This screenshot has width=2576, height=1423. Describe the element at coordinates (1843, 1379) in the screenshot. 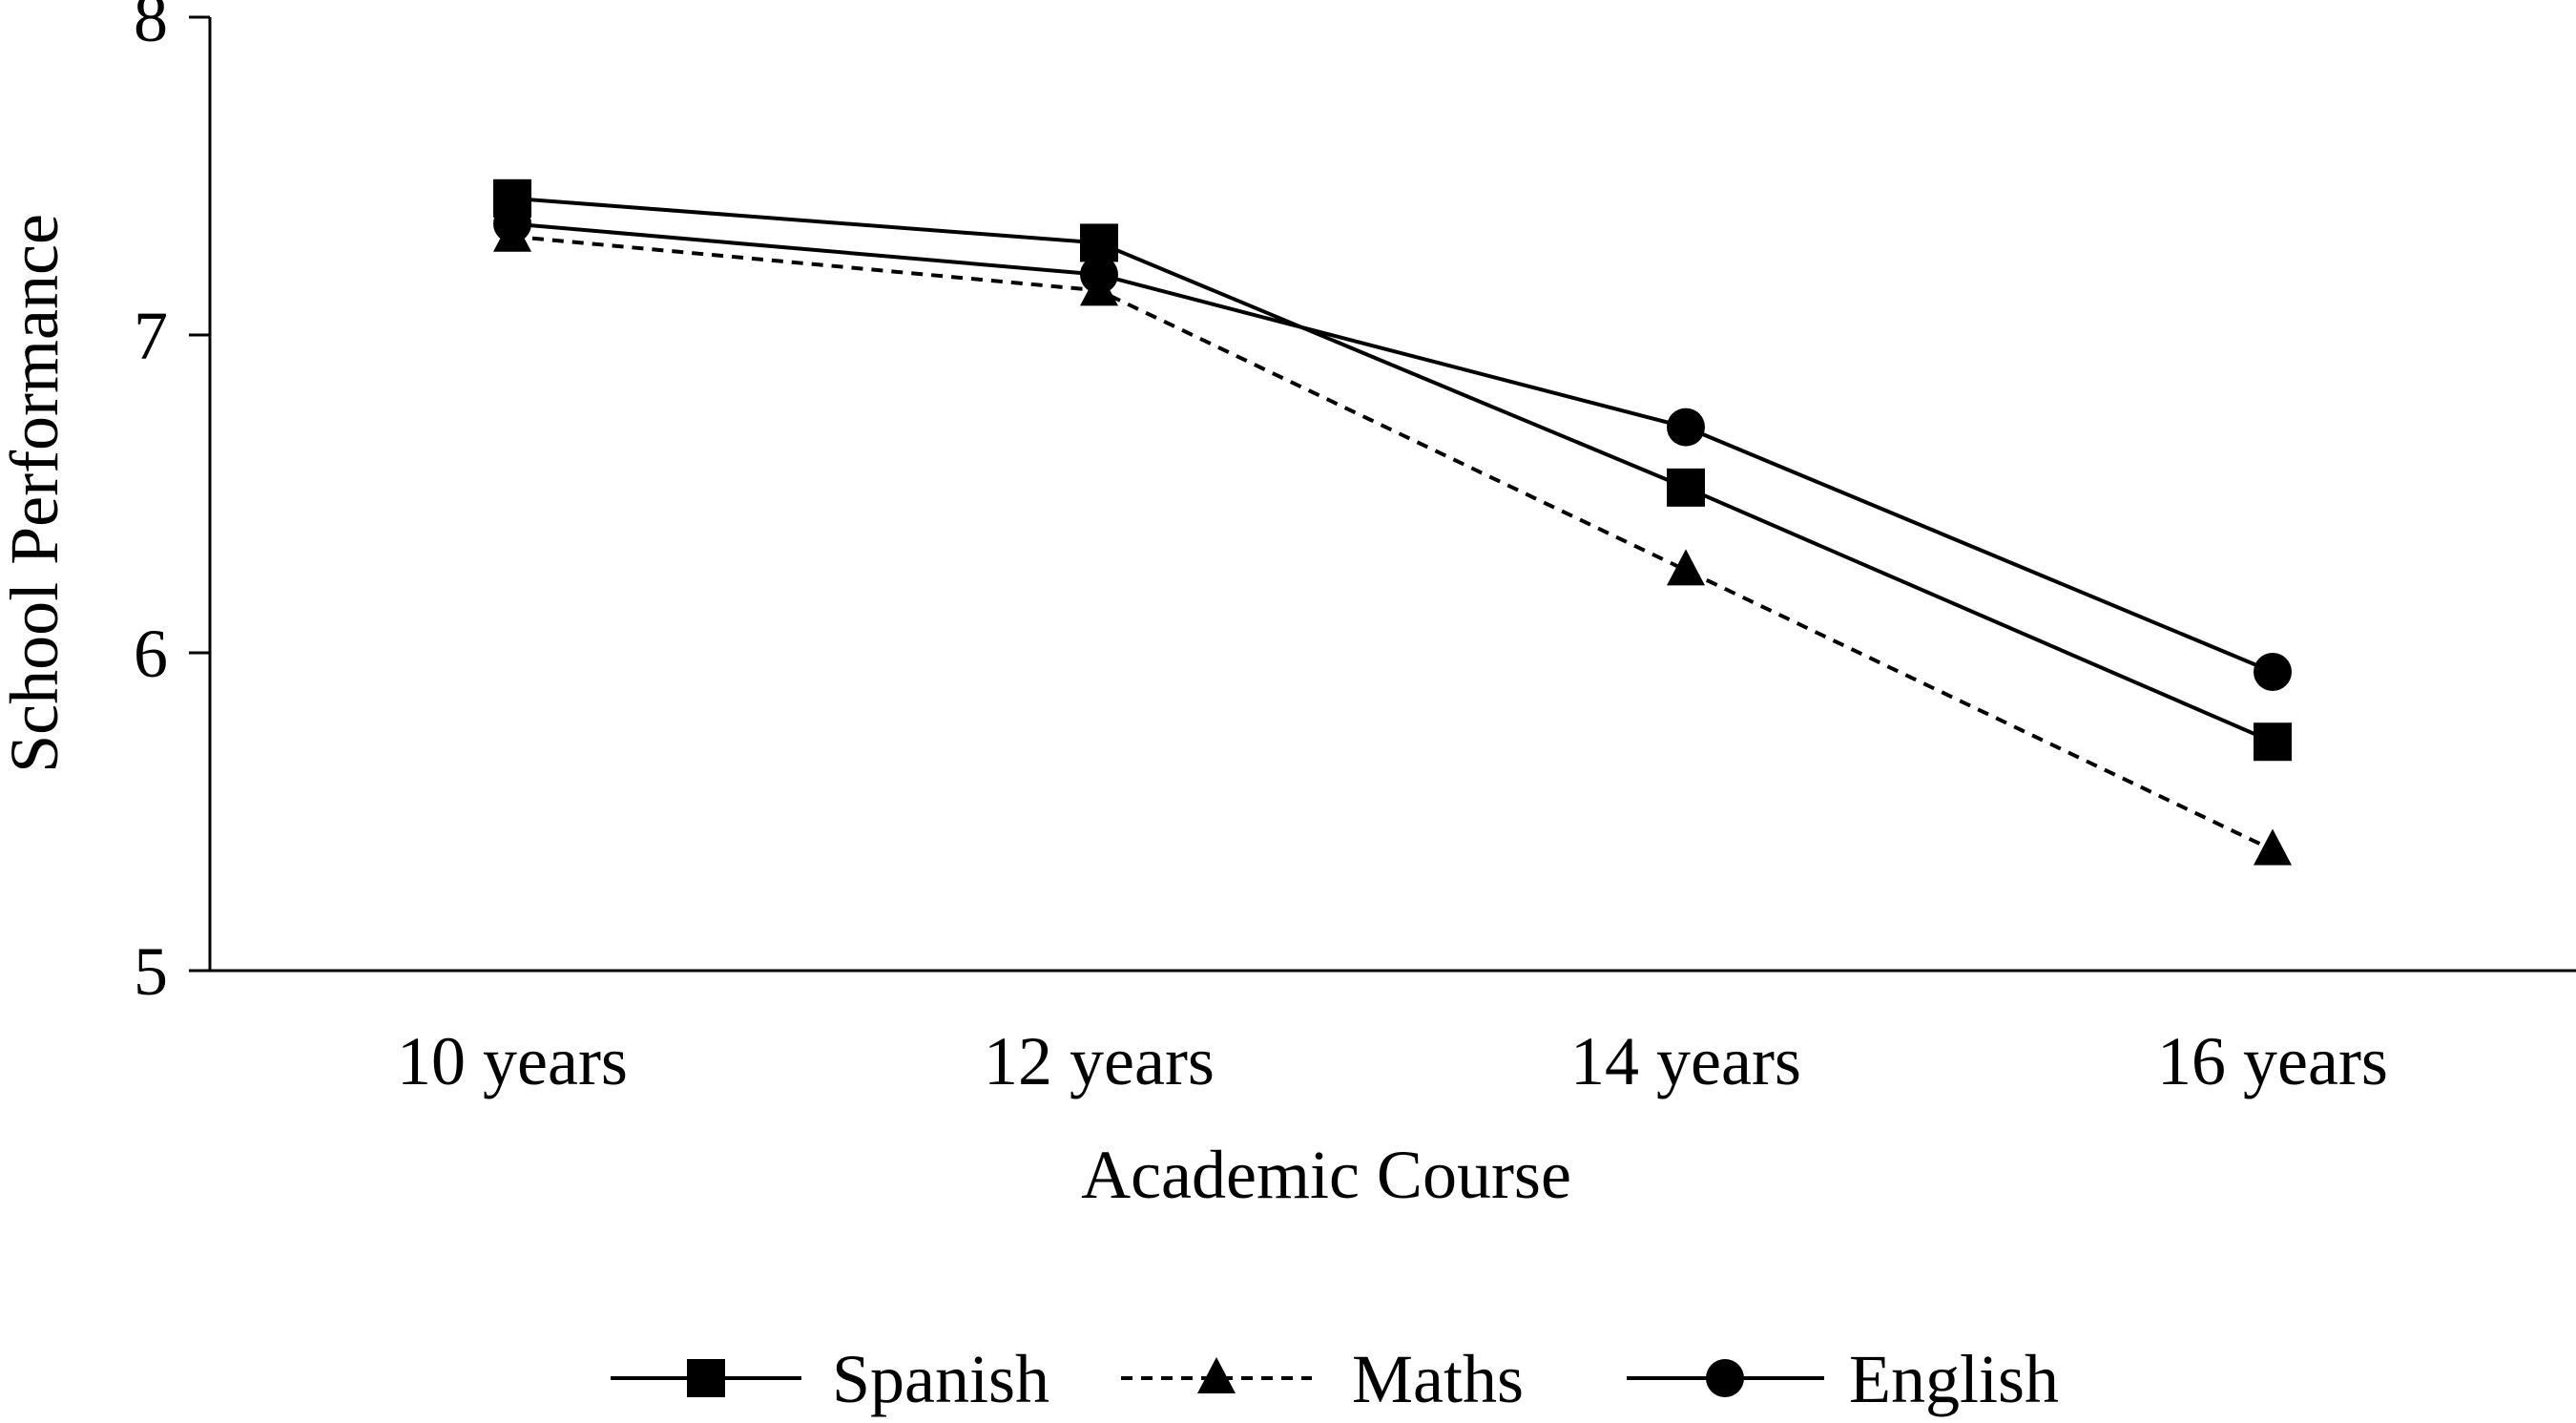

I see `legend-item-english: English` at that location.